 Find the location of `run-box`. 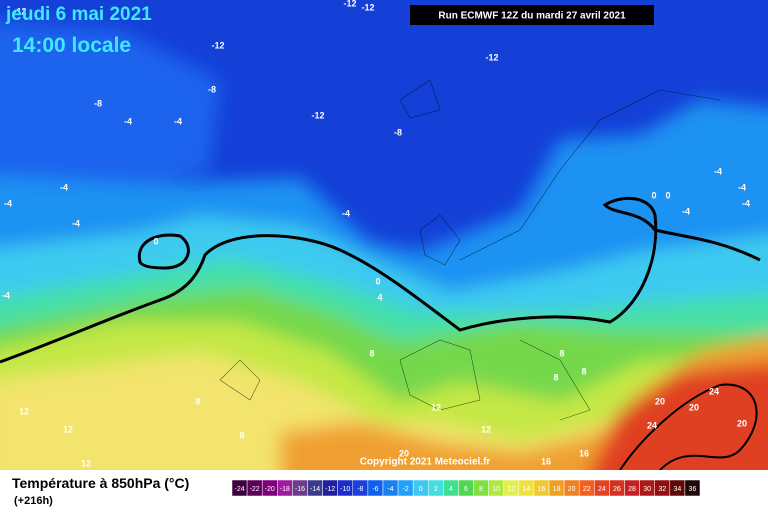

run-box is located at coordinates (532, 15).